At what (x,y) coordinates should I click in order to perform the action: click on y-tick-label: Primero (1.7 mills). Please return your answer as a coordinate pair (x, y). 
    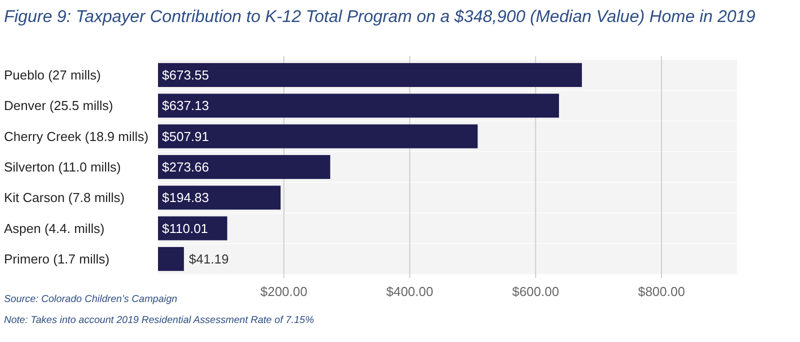
    Looking at the image, I should click on (57, 259).